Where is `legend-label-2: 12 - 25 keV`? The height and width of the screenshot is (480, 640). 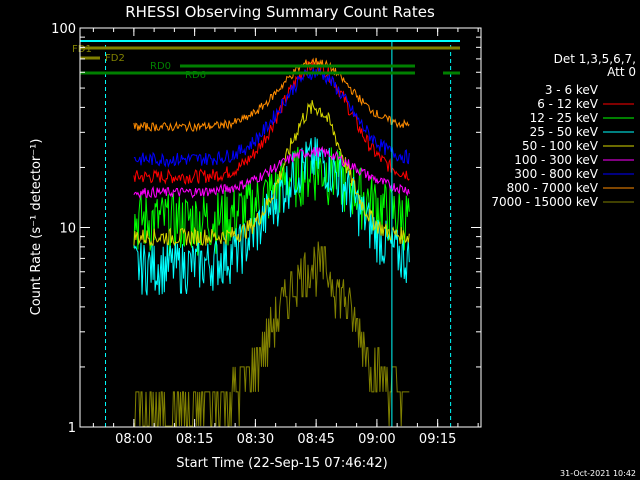
legend-label-2: 12 - 25 keV is located at coordinates (564, 118).